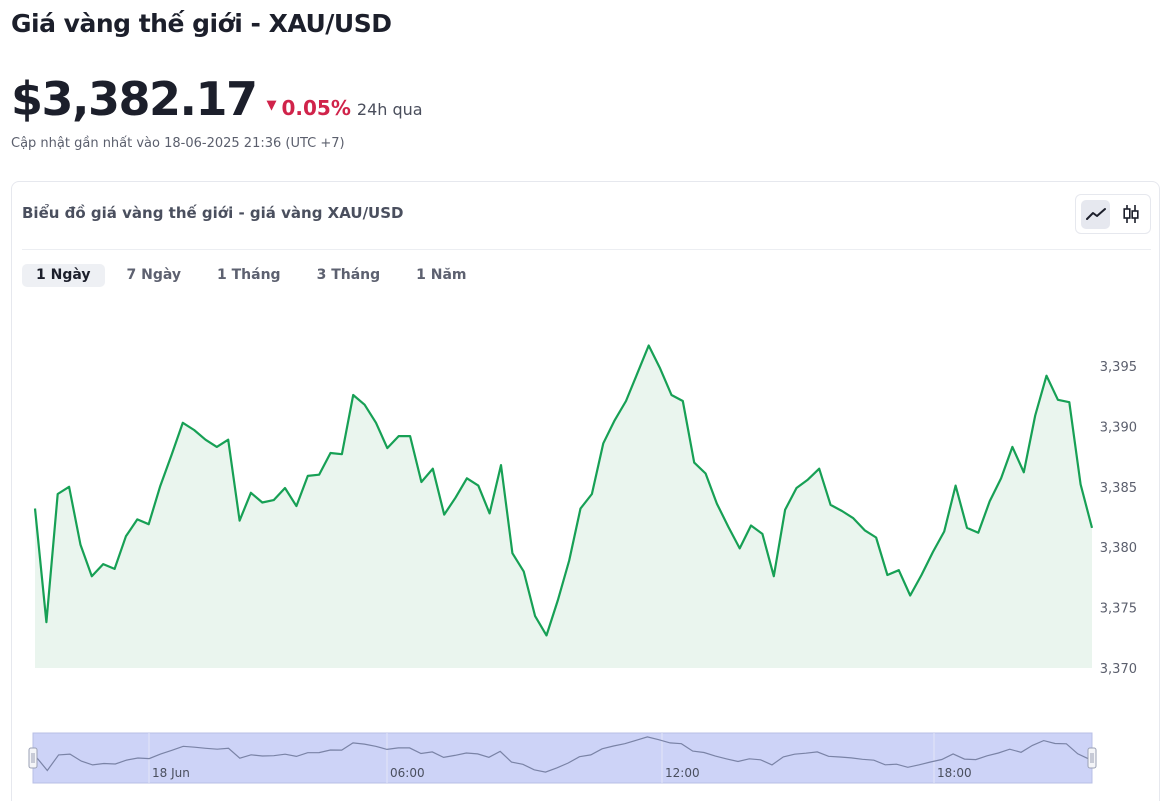 The width and height of the screenshot is (1160, 801). What do you see at coordinates (682, 773) in the screenshot?
I see `navigator-time-label: 12:00` at bounding box center [682, 773].